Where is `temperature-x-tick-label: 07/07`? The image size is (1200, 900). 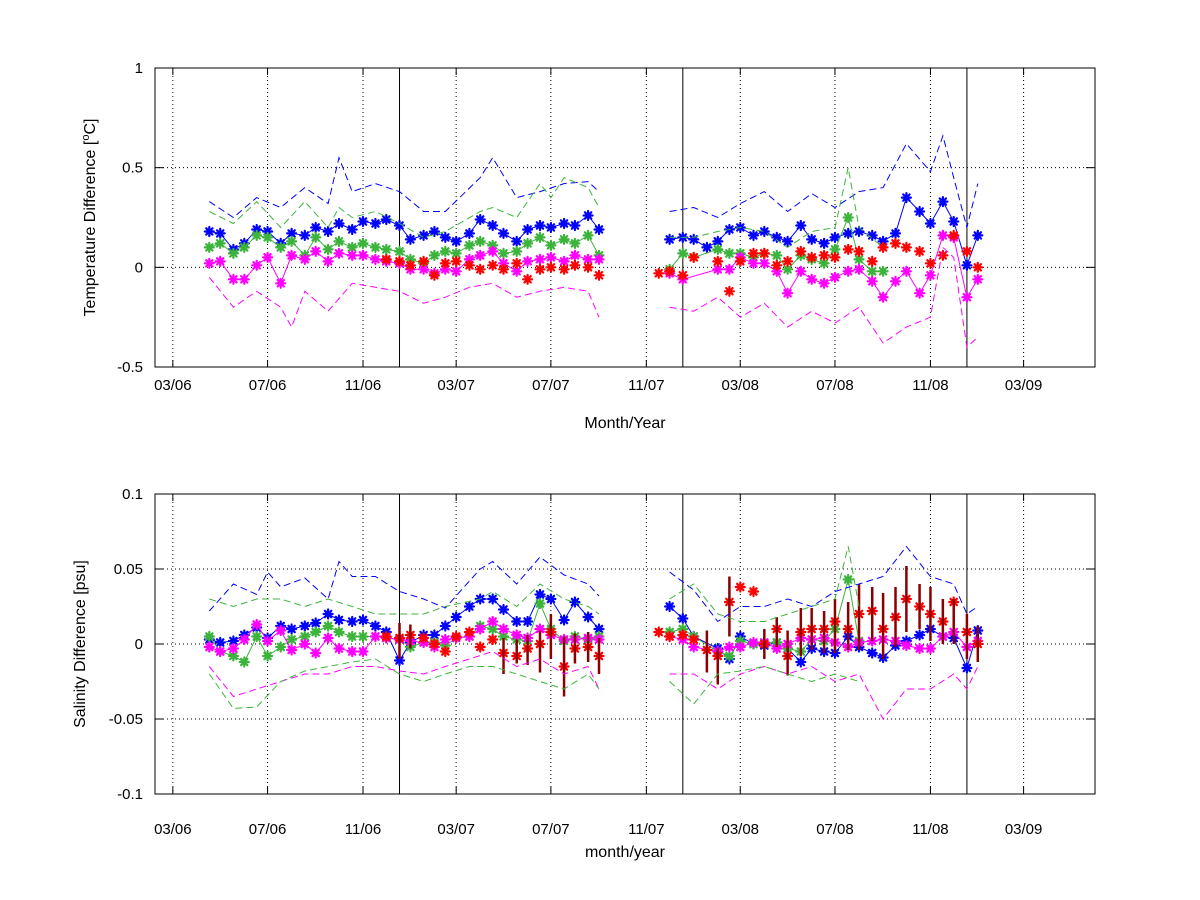 temperature-x-tick-label: 07/07 is located at coordinates (551, 385).